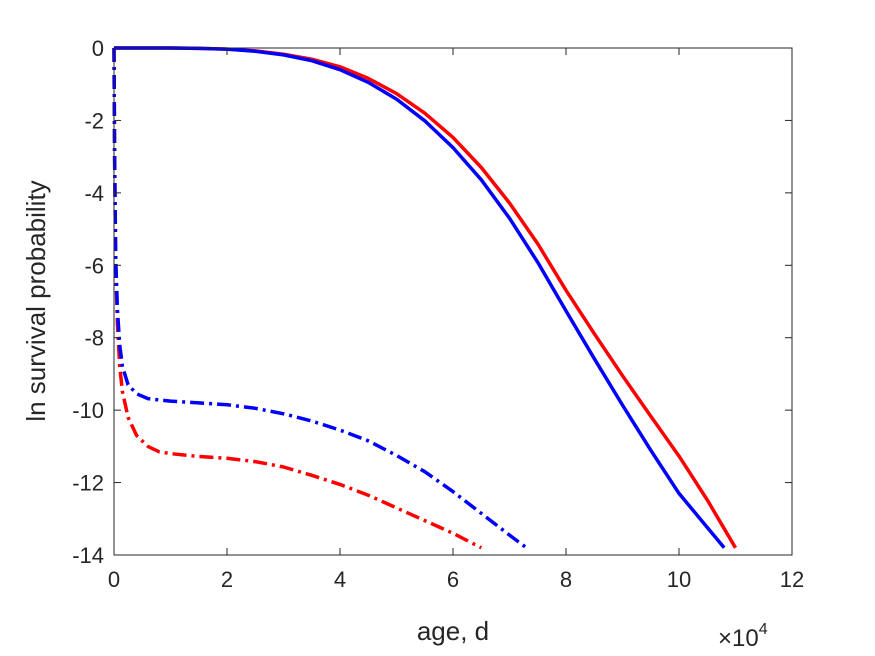  Describe the element at coordinates (88, 483) in the screenshot. I see `y-tick-label: -12` at that location.